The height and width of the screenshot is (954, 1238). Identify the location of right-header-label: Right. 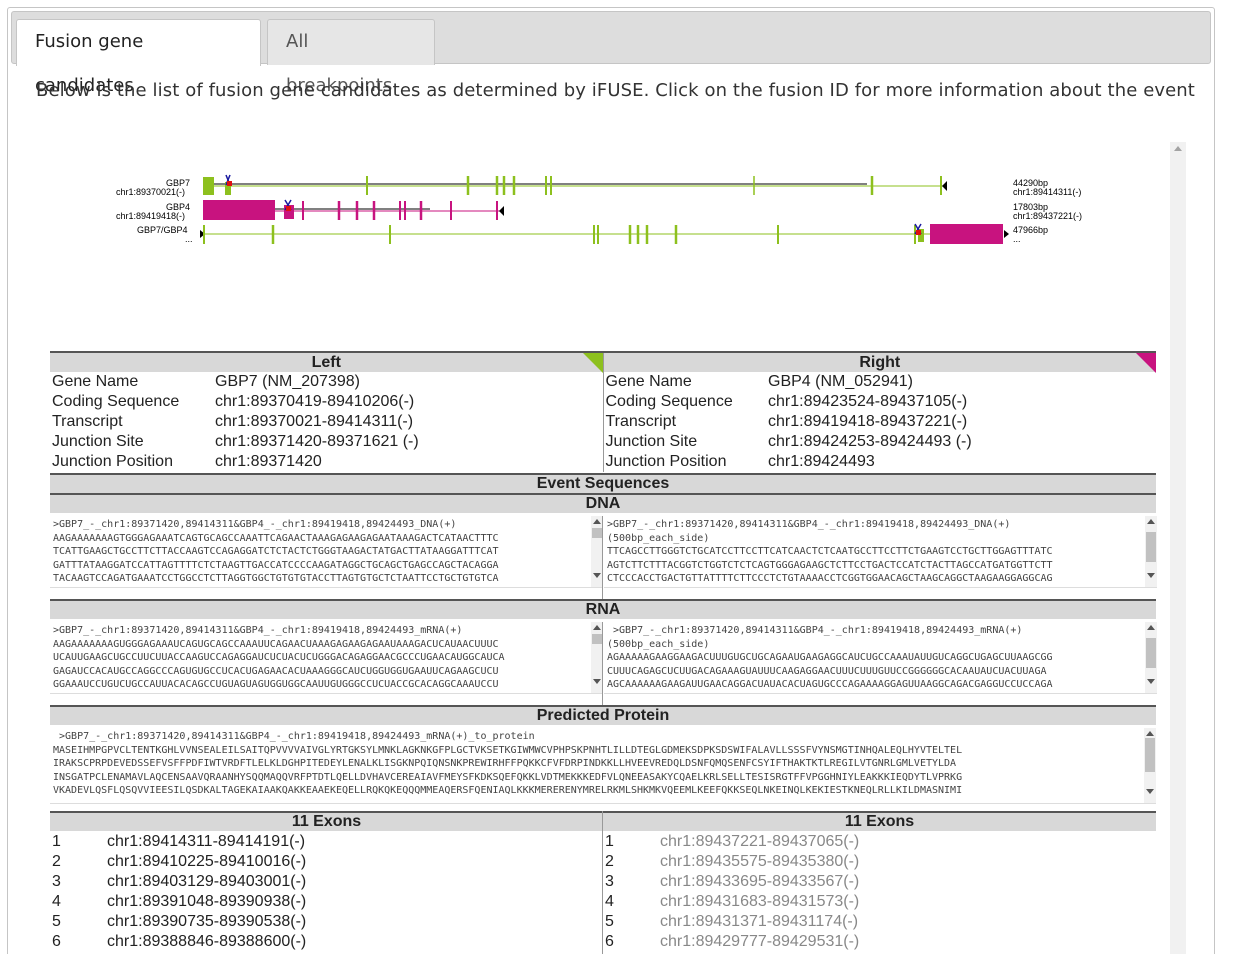
(880, 362).